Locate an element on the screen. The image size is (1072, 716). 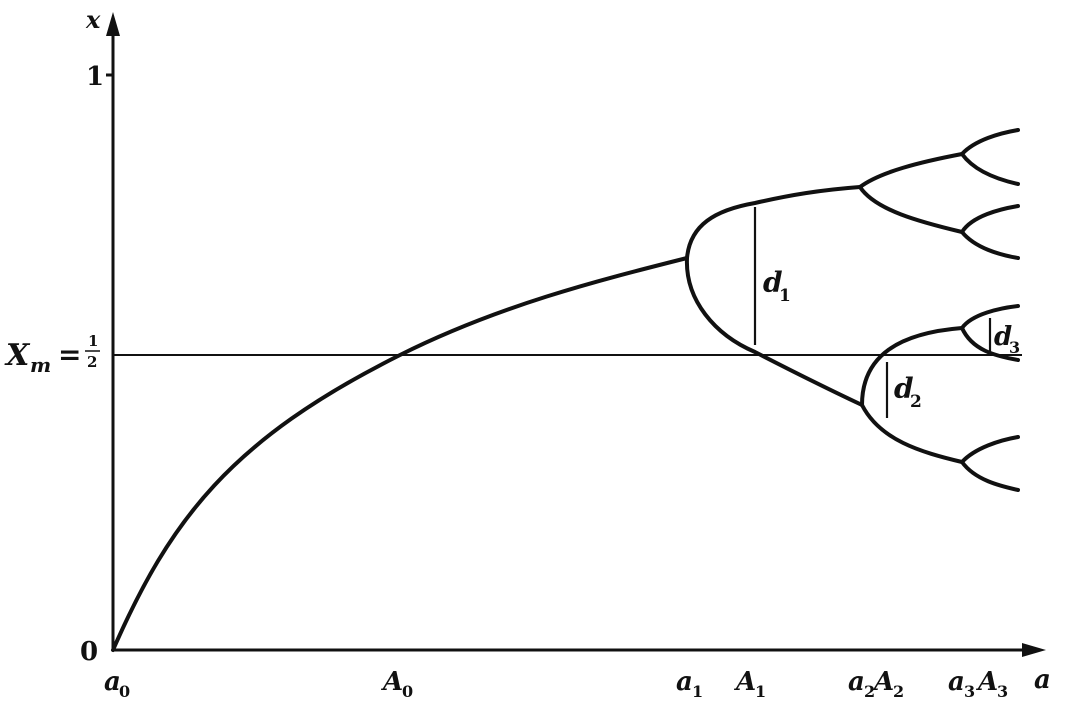
d3-label: d 3 is located at coordinates (1007, 339).